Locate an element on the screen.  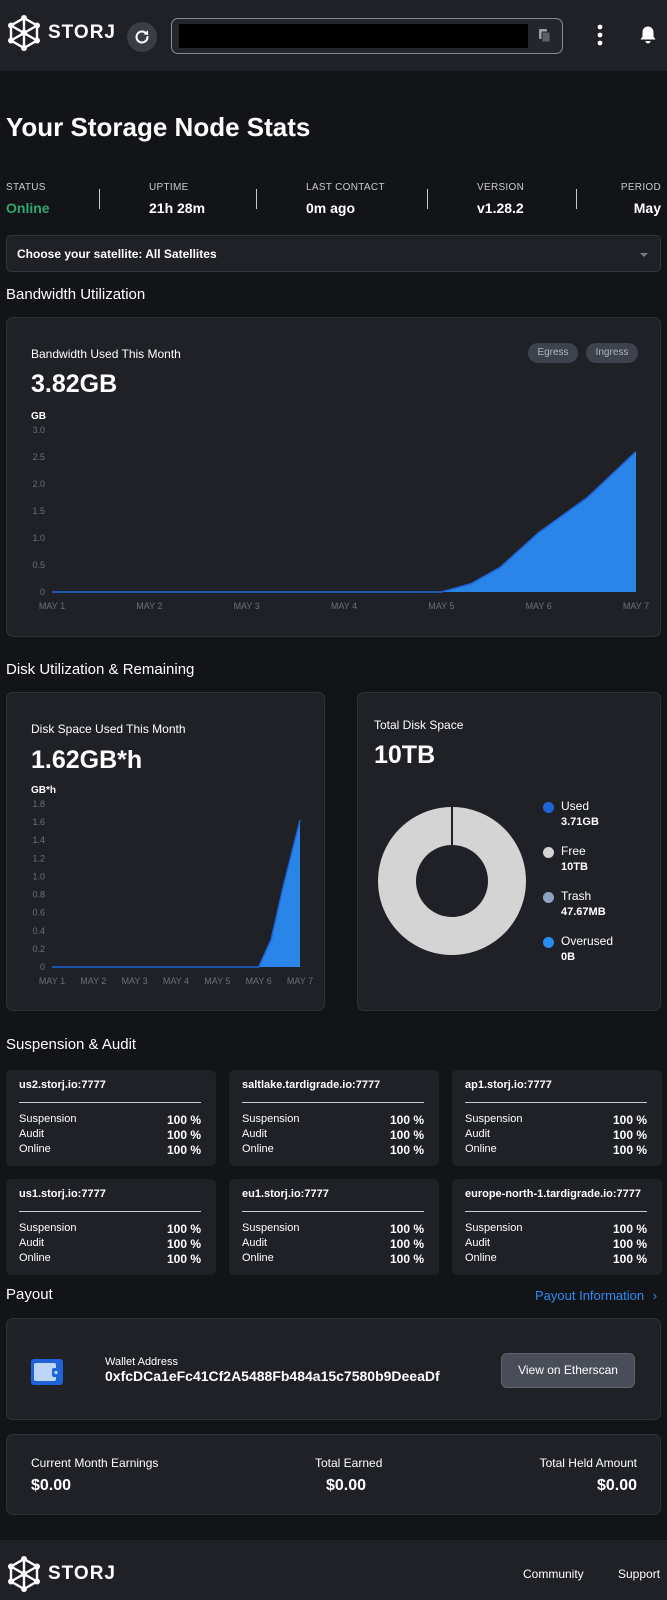
egress-toggle: Egress is located at coordinates (553, 353).